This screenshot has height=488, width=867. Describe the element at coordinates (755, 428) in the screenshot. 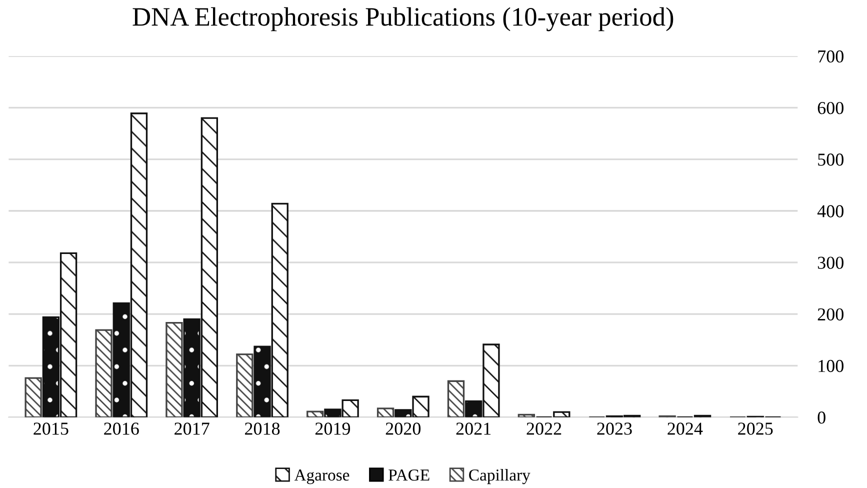

I see `x-tick-label: 2025` at that location.